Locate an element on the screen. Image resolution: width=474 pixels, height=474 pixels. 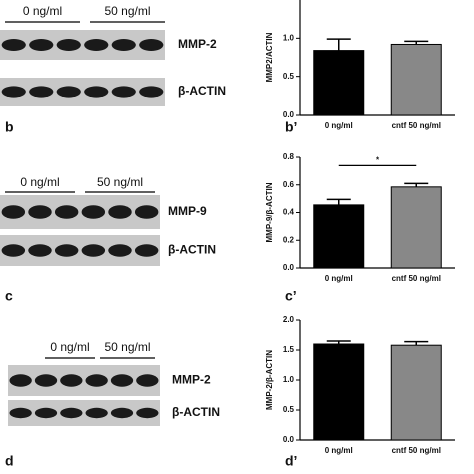
y-tick-label: 0.2 is located at coordinates (289, 239).